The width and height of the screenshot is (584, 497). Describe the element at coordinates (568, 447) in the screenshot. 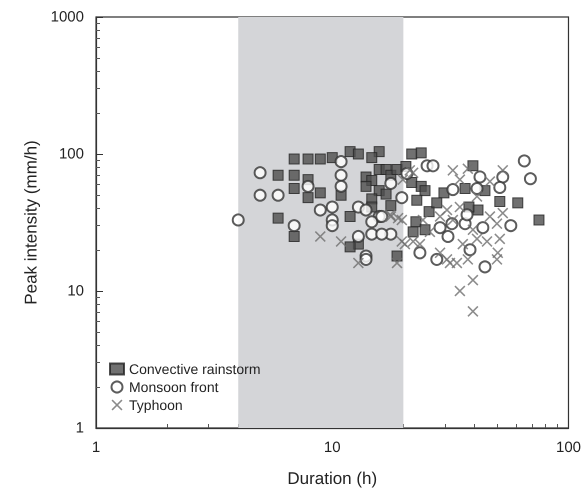

I see `x-tick-label: 100` at that location.